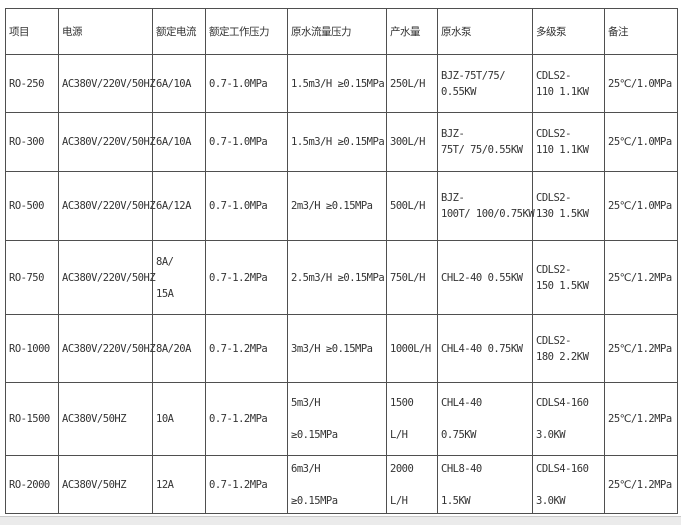  What do you see at coordinates (32, 484) in the screenshot?
I see `table-cell: RO-2000` at bounding box center [32, 484].